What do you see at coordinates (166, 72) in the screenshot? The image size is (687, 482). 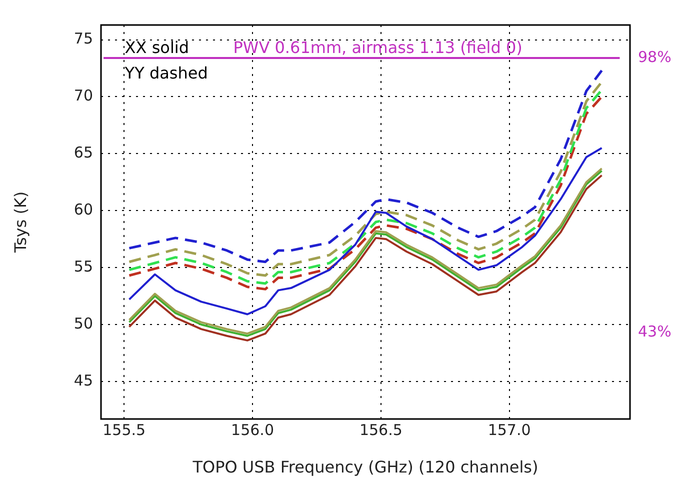 I see `annotation: YY dashed` at bounding box center [166, 72].